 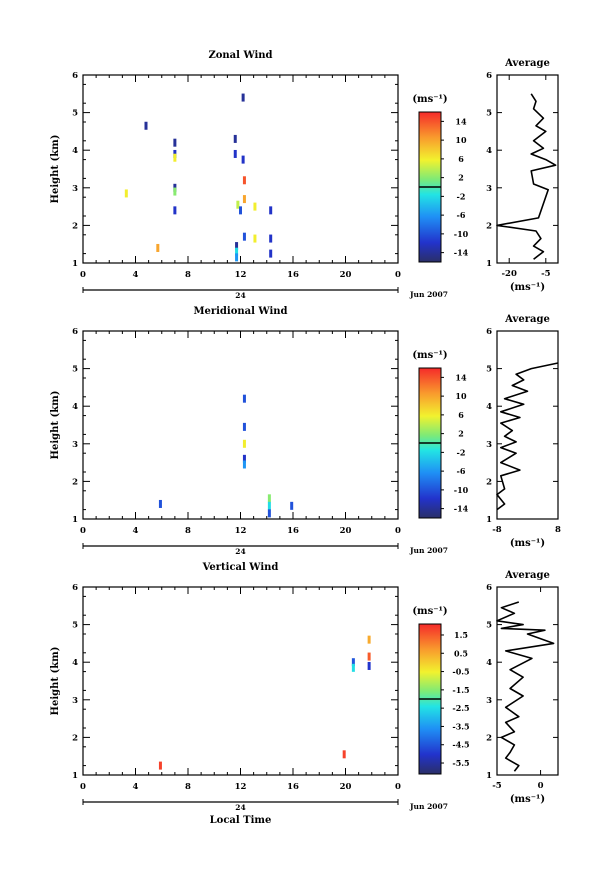 I want to click on average-title: Average, so click(x=527, y=319).